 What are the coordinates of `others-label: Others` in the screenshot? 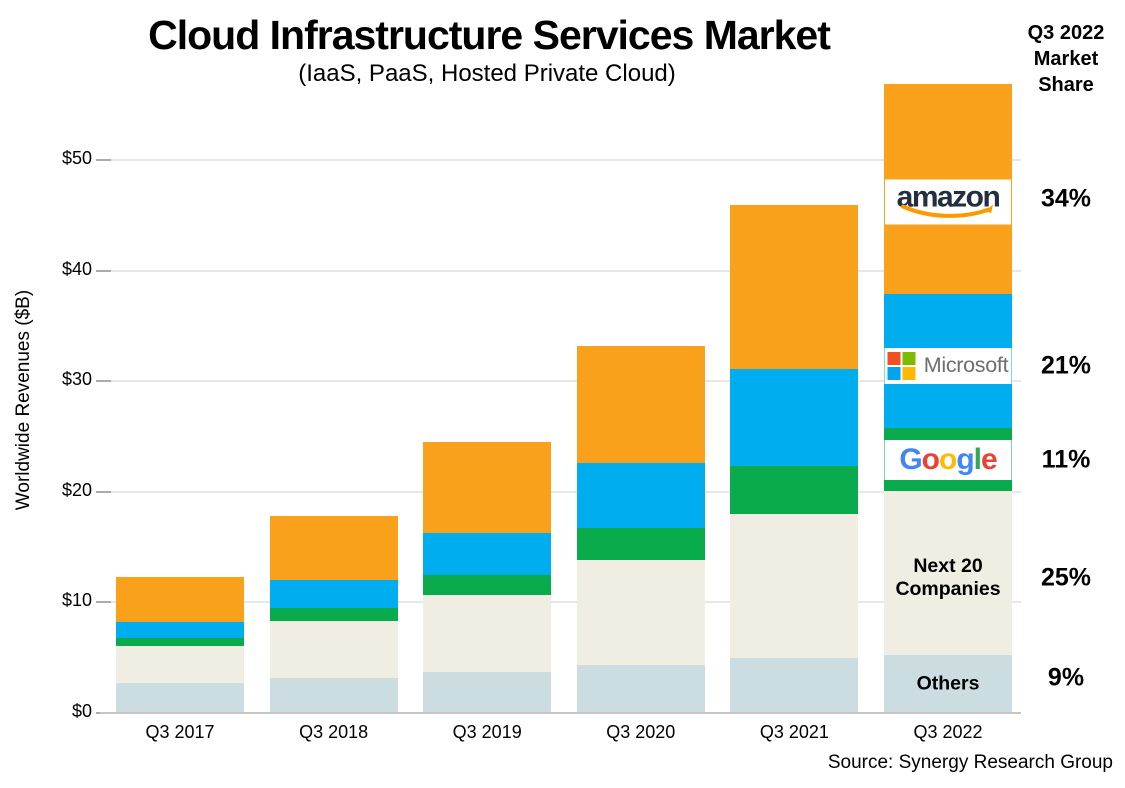 It's located at (948, 683).